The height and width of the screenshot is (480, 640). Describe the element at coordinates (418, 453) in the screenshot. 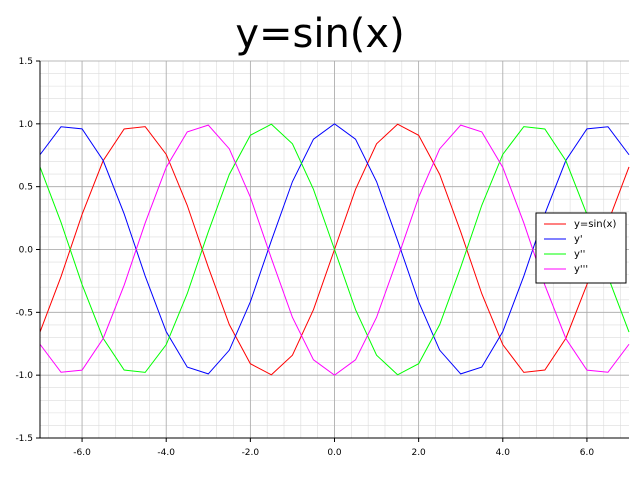

I see `x-tick-label: 2.0` at that location.